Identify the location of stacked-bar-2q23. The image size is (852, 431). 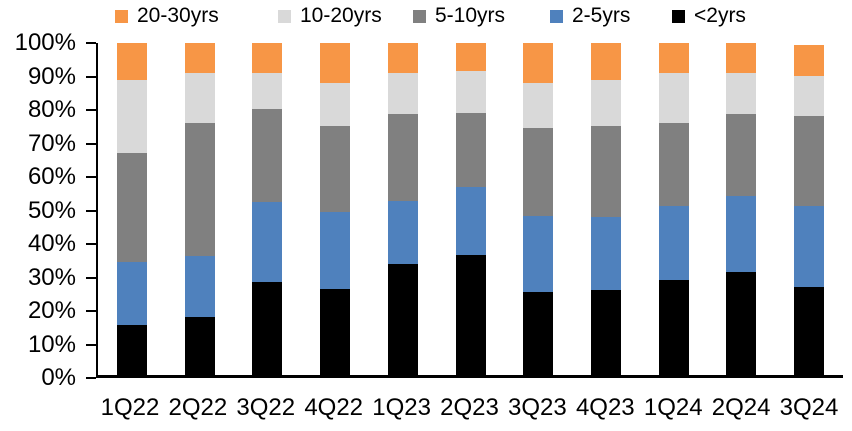
(470, 209).